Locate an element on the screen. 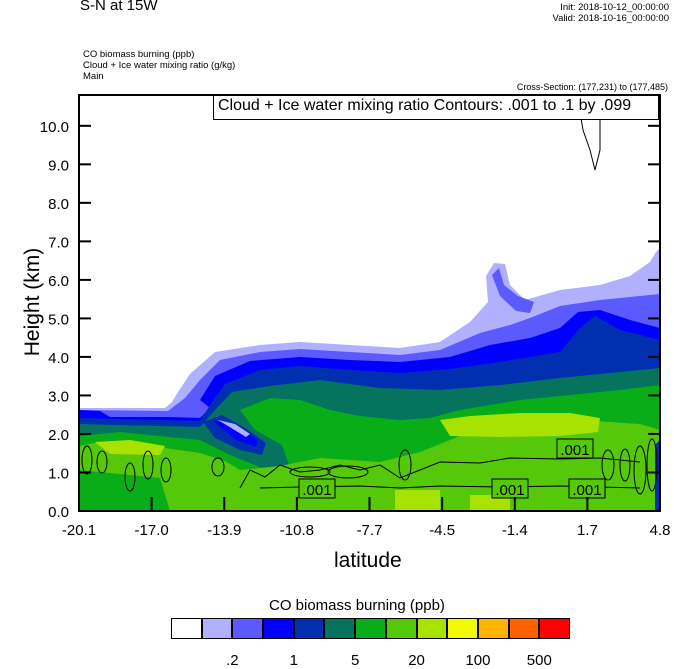 The width and height of the screenshot is (674, 669). co-level-6-bottom is located at coordinates (124, 490).